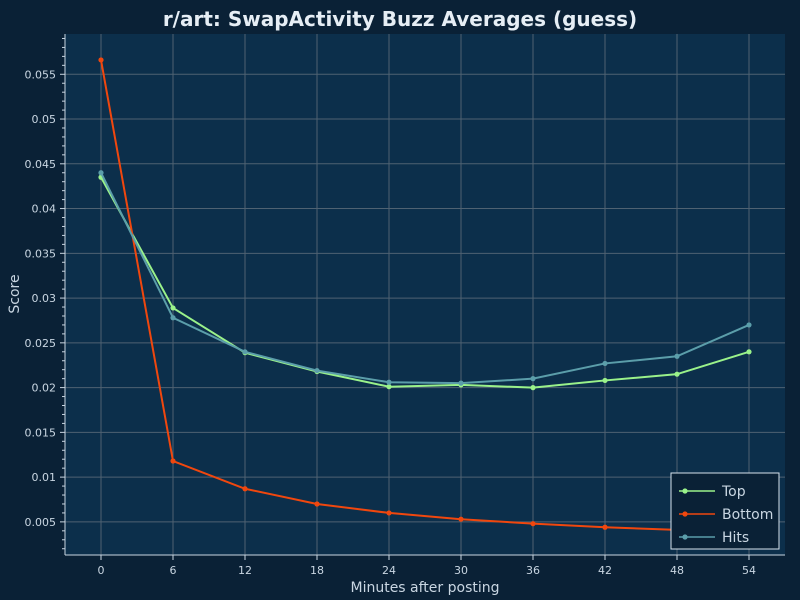 The height and width of the screenshot is (600, 800). What do you see at coordinates (44, 477) in the screenshot?
I see `y-tick-label: 0.01` at bounding box center [44, 477].